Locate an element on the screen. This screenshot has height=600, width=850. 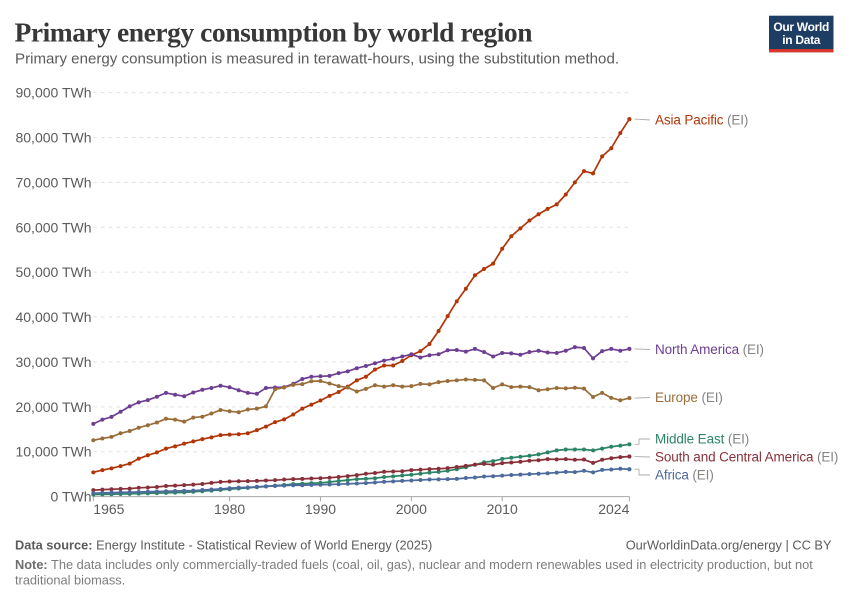
svg-text: South and Central America (EI) is located at coordinates (746, 457).